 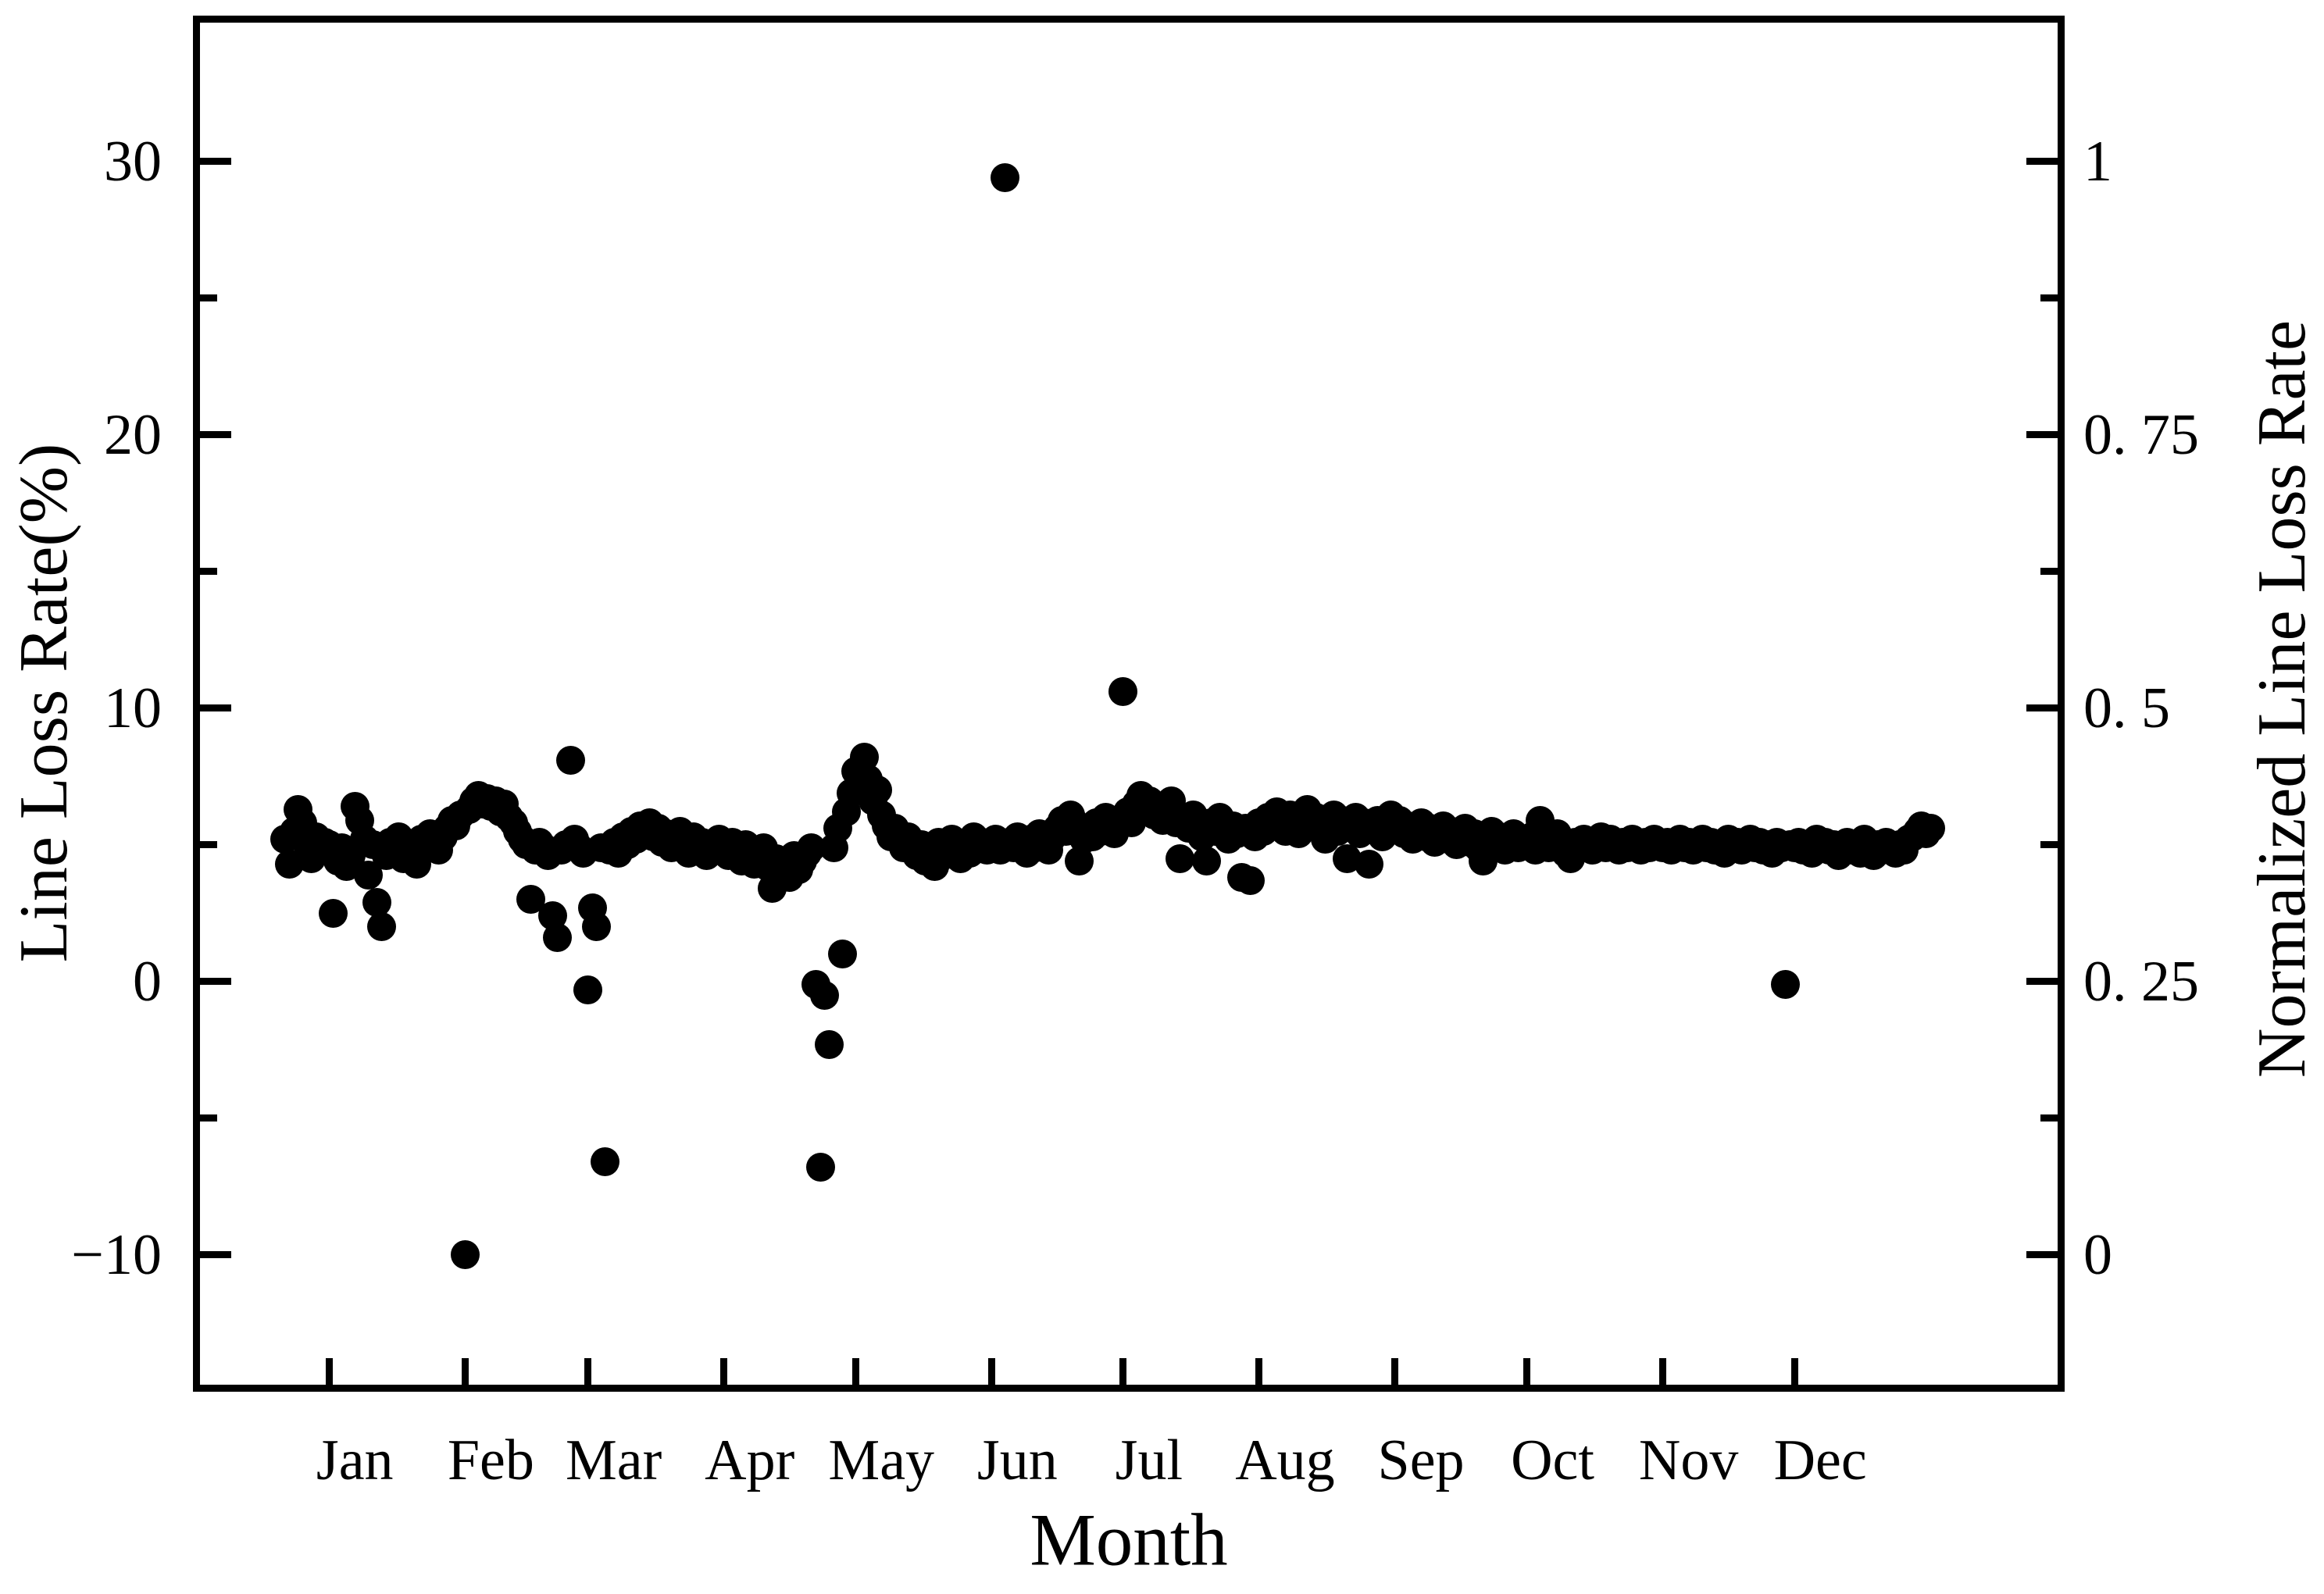 I want to click on x-axis-tick-label: Oct, so click(x=1552, y=1460).